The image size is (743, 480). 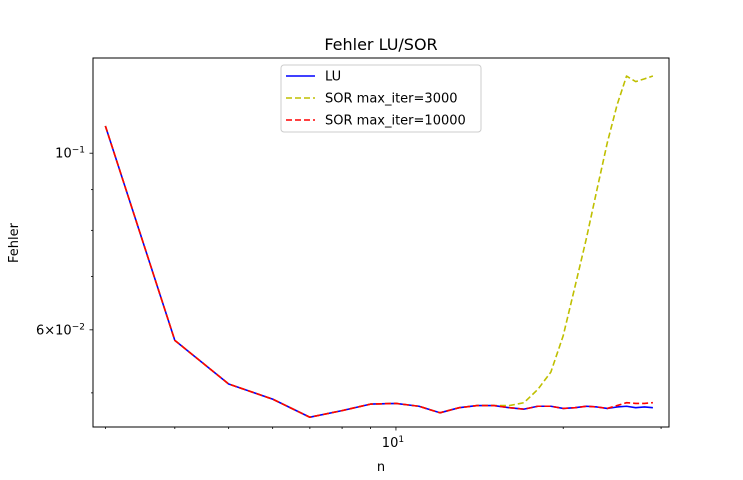 What do you see at coordinates (333, 77) in the screenshot?
I see `legend-label-1: LU` at bounding box center [333, 77].